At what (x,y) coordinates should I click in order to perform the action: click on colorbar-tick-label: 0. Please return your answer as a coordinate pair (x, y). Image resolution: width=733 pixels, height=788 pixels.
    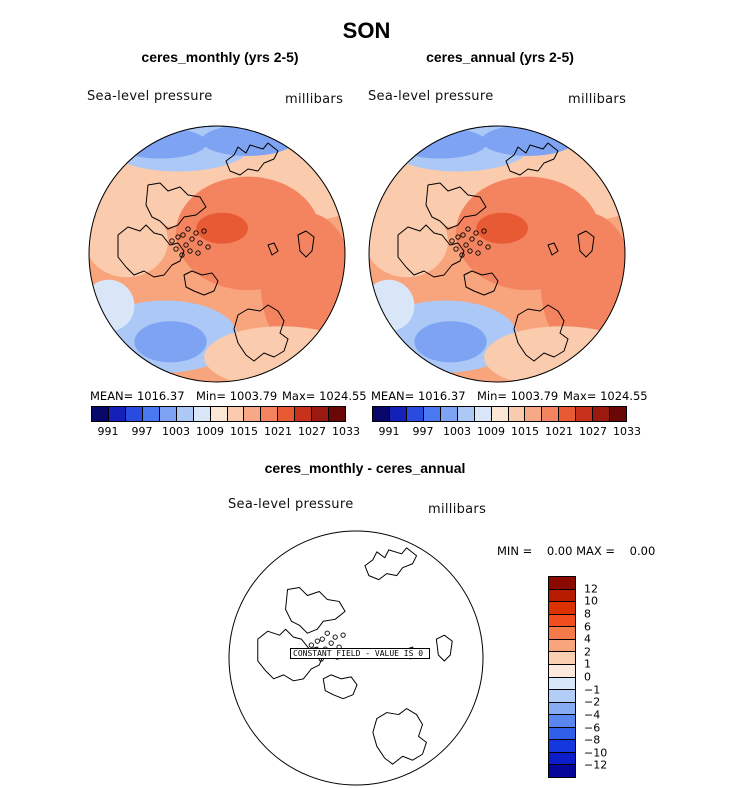
    Looking at the image, I should click on (587, 677).